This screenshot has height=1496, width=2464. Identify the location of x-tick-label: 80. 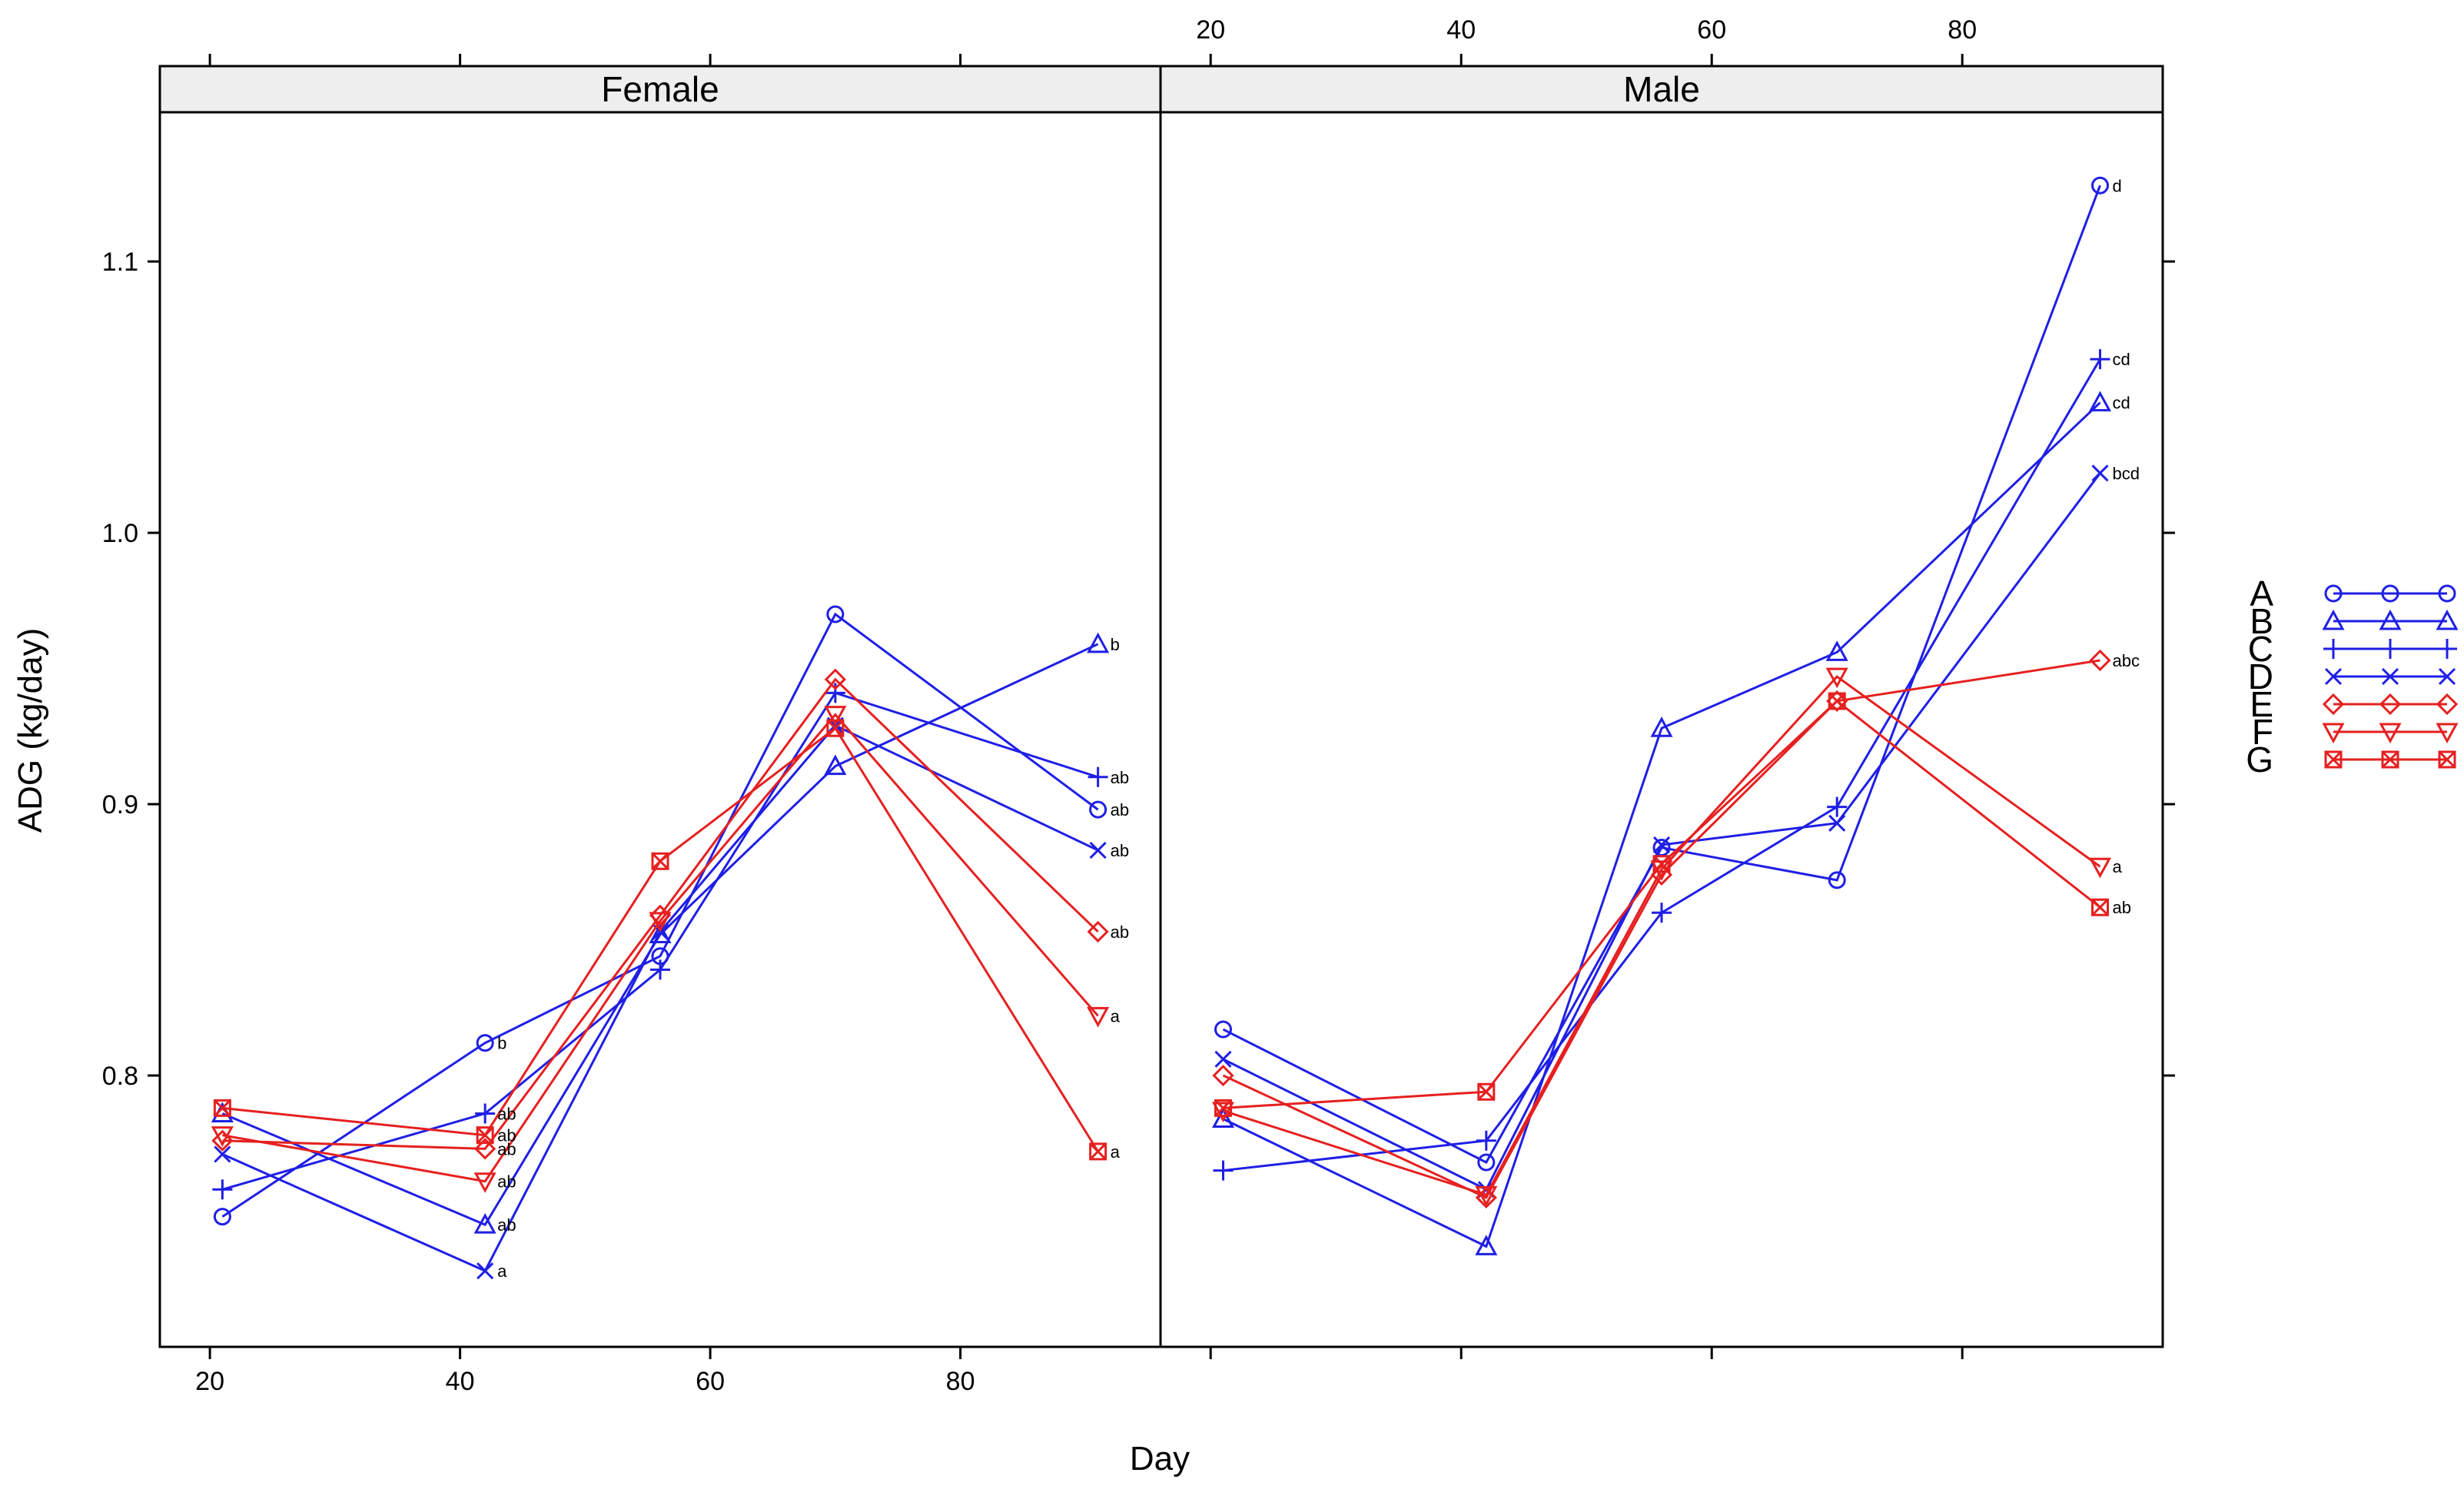
(960, 1382).